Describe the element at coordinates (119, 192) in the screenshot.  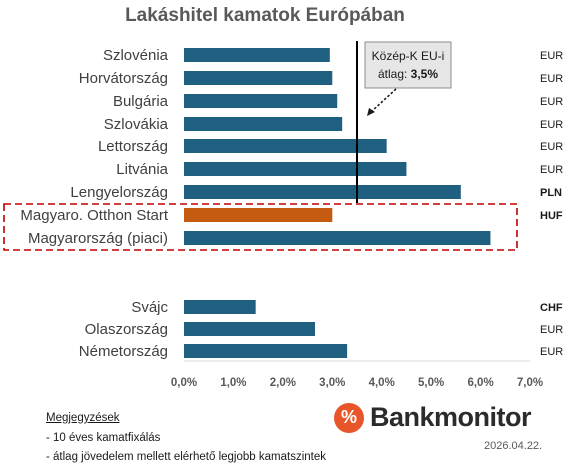
I see `category-label: Lengyelország` at that location.